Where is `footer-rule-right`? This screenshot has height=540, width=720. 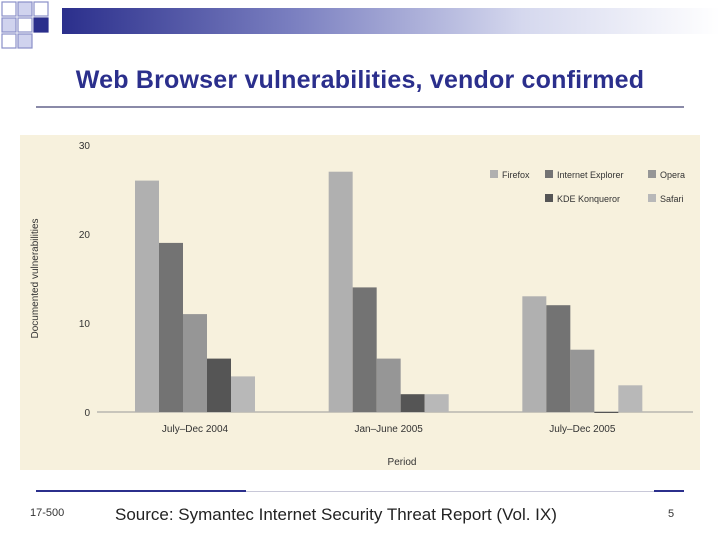 footer-rule-right is located at coordinates (669, 491).